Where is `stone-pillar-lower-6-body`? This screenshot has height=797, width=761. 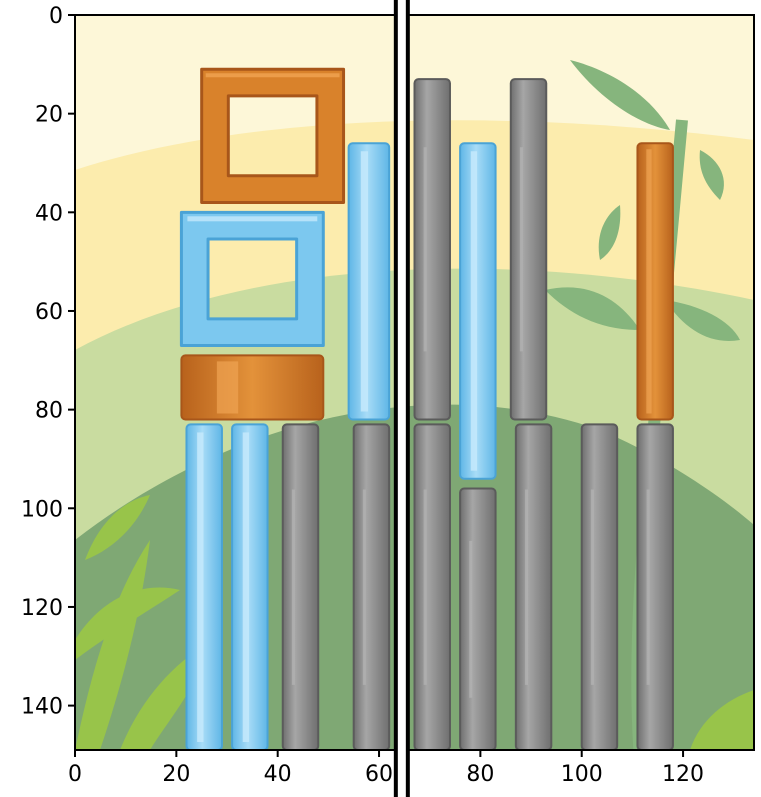
stone-pillar-lower-6-body is located at coordinates (599, 586).